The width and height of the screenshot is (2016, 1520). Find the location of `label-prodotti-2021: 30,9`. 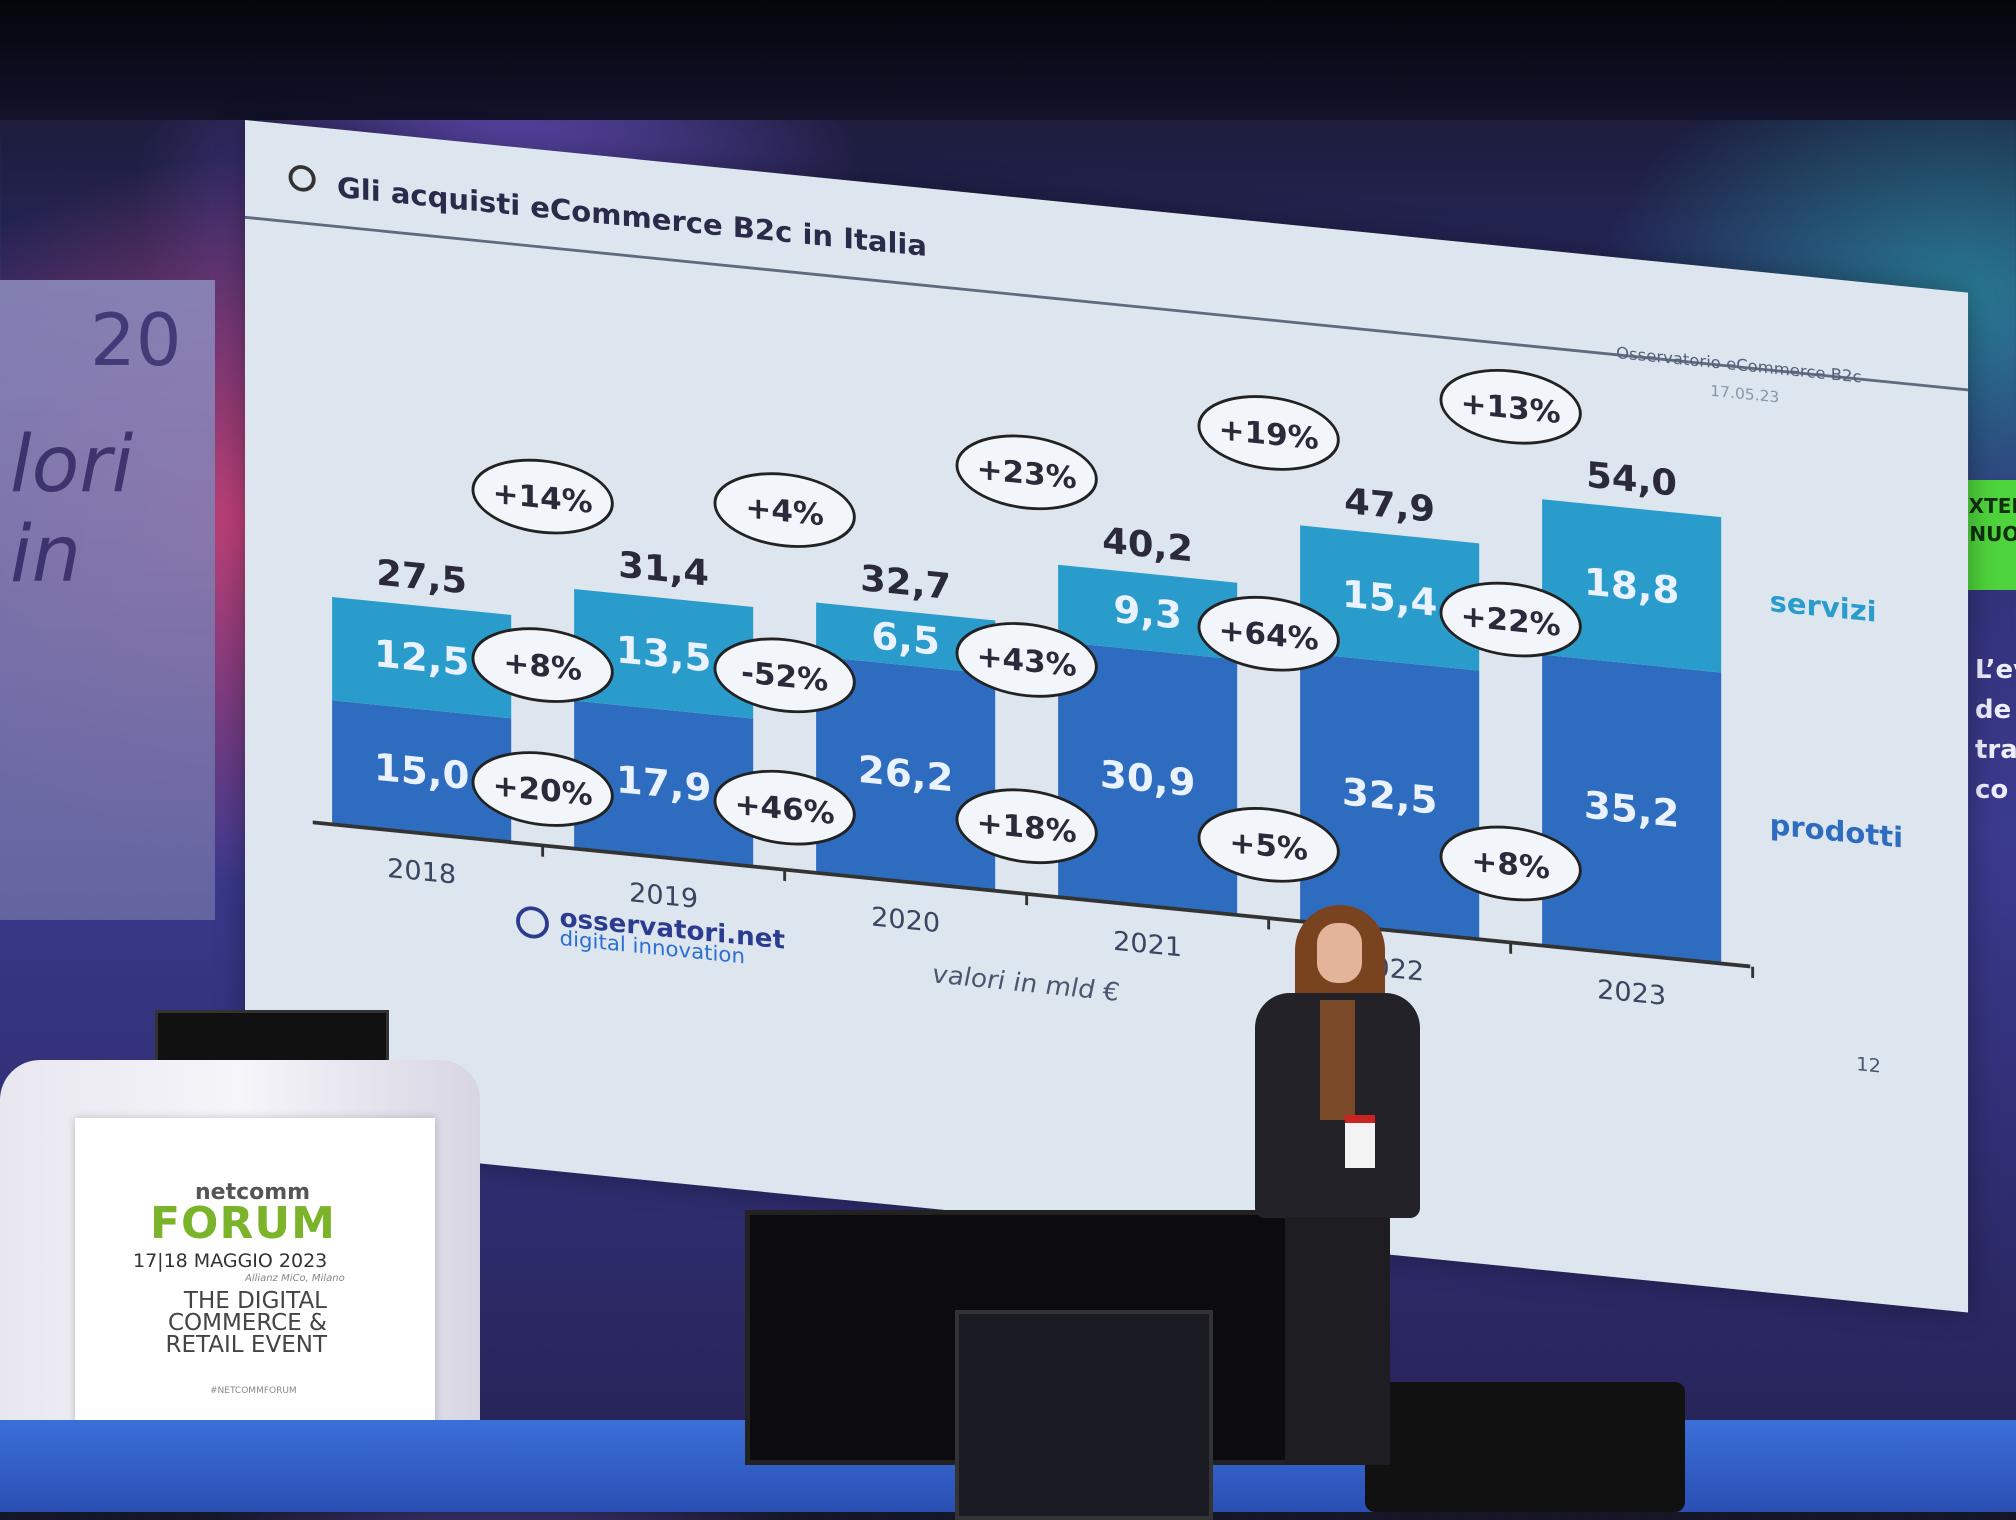

label-prodotti-2021: 30,9 is located at coordinates (1148, 779).